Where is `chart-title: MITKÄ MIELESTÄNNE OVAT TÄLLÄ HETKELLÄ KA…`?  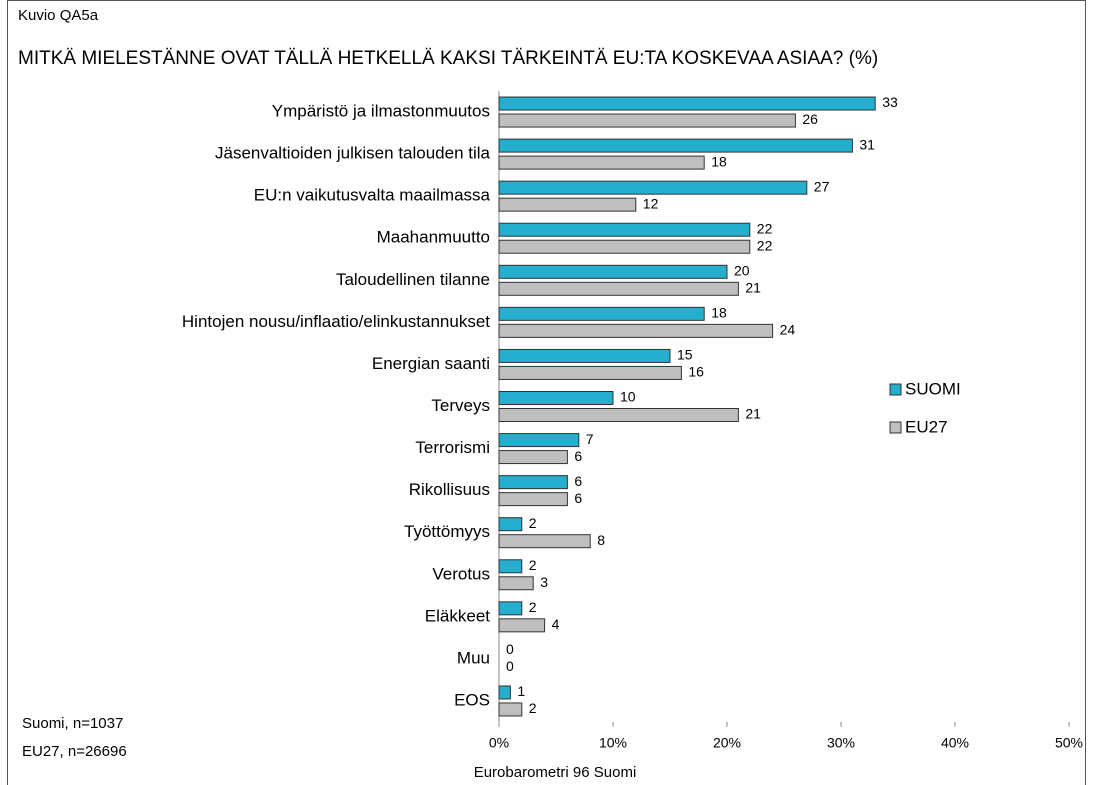 chart-title: MITKÄ MIELESTÄNNE OVAT TÄLLÄ HETKELLÄ KA… is located at coordinates (448, 58).